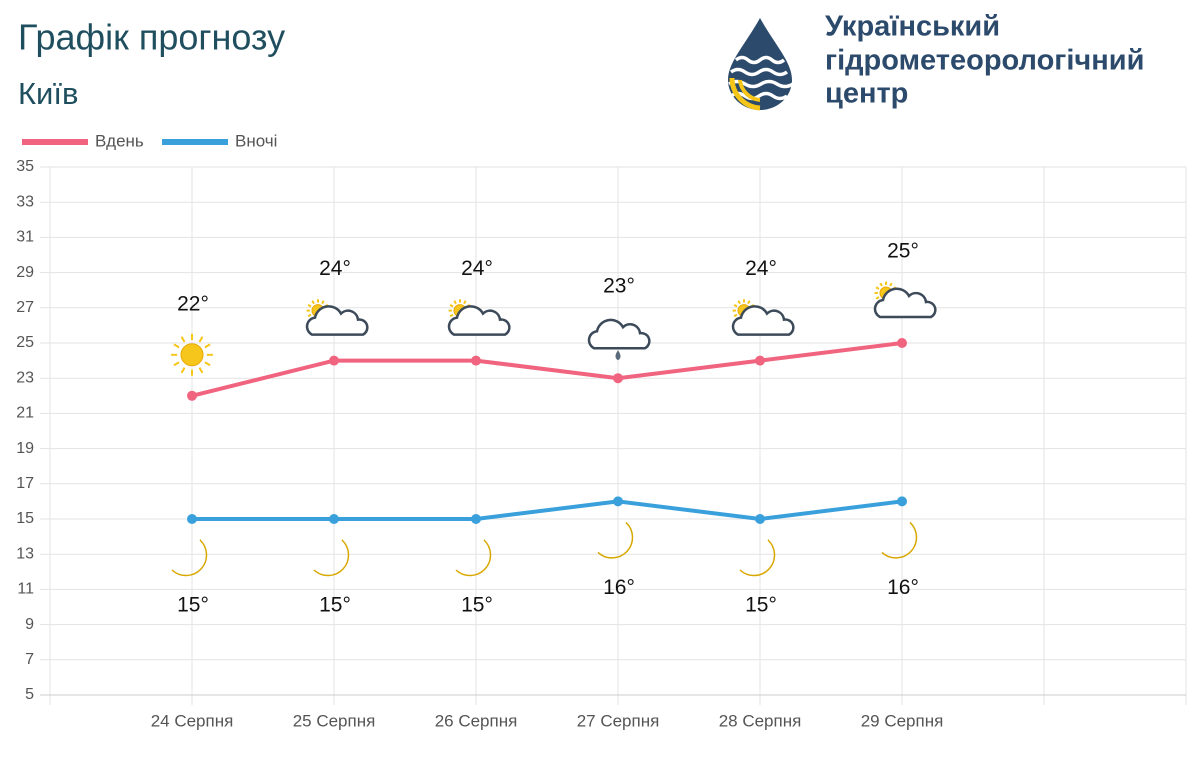 The width and height of the screenshot is (1200, 763). Describe the element at coordinates (25, 377) in the screenshot. I see `y-tick-label: 23` at that location.